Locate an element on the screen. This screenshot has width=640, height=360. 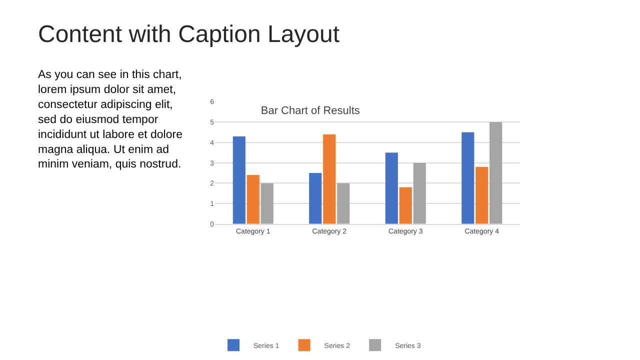
text: As you can see in this chart, lorem ipsum dolor sit amet, consectetur adipiscing elit, sed do eiusmod tempor incididunt ut labore et dolore magna aliqua. Ut enim ad minim veniam, quis nostrud. is located at coordinates (110, 120).